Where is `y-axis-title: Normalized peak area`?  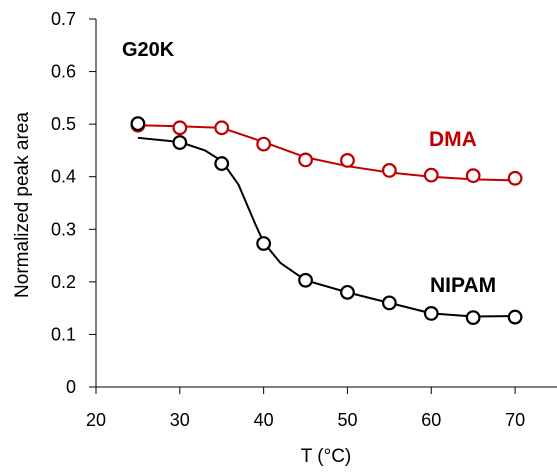
y-axis-title: Normalized peak area is located at coordinates (22, 205).